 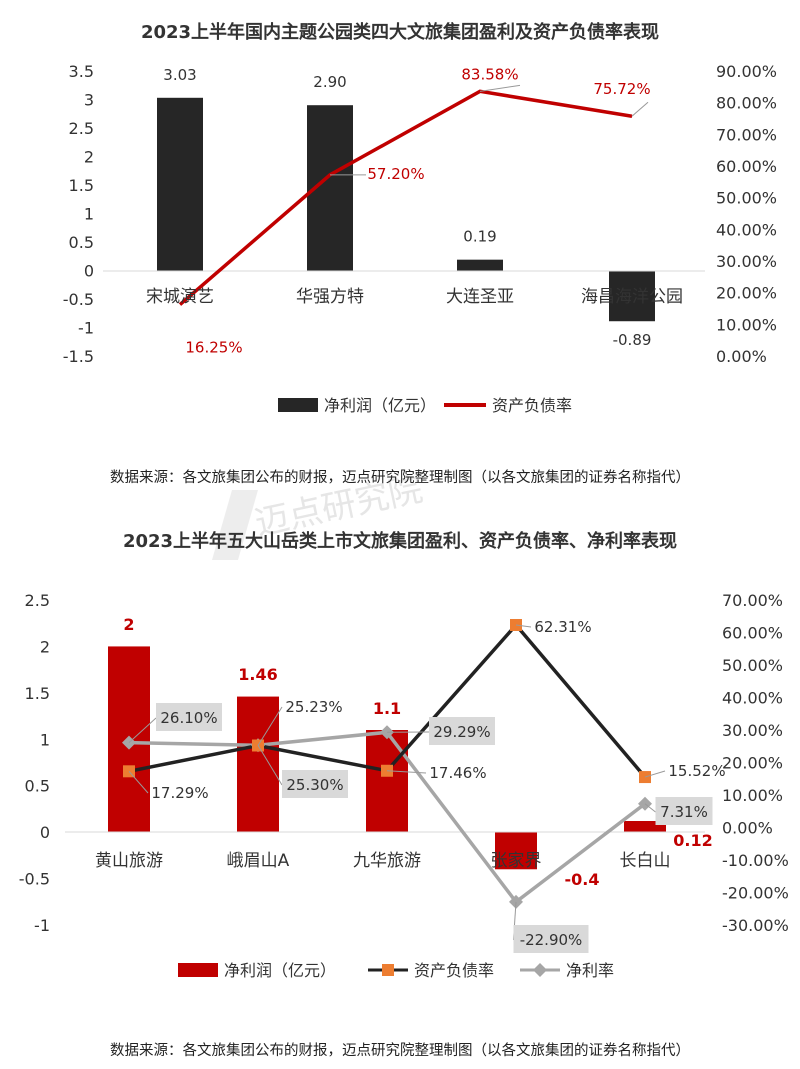 I want to click on chart2-category-labels: 黄山旅游 峨眉山A 九华旅游 张家界 长白山, so click(x=383, y=861).